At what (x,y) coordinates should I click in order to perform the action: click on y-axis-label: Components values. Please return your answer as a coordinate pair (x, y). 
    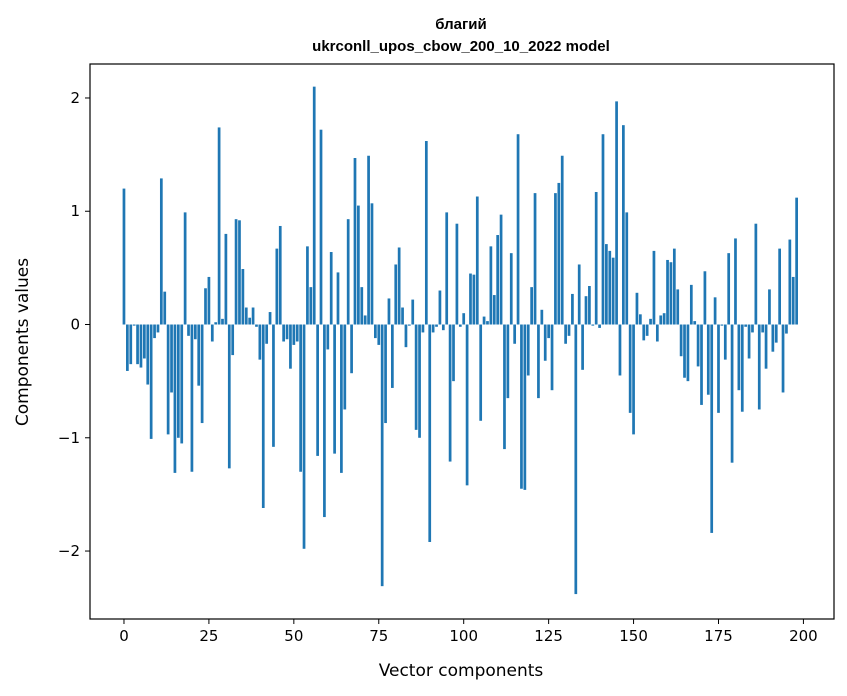
    Looking at the image, I should click on (23, 342).